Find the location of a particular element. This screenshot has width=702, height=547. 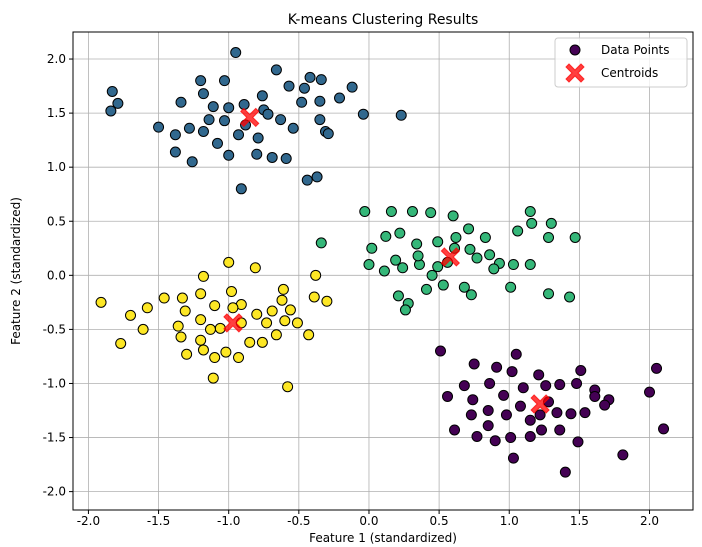

chart-title: K-means Clustering Results is located at coordinates (383, 20).